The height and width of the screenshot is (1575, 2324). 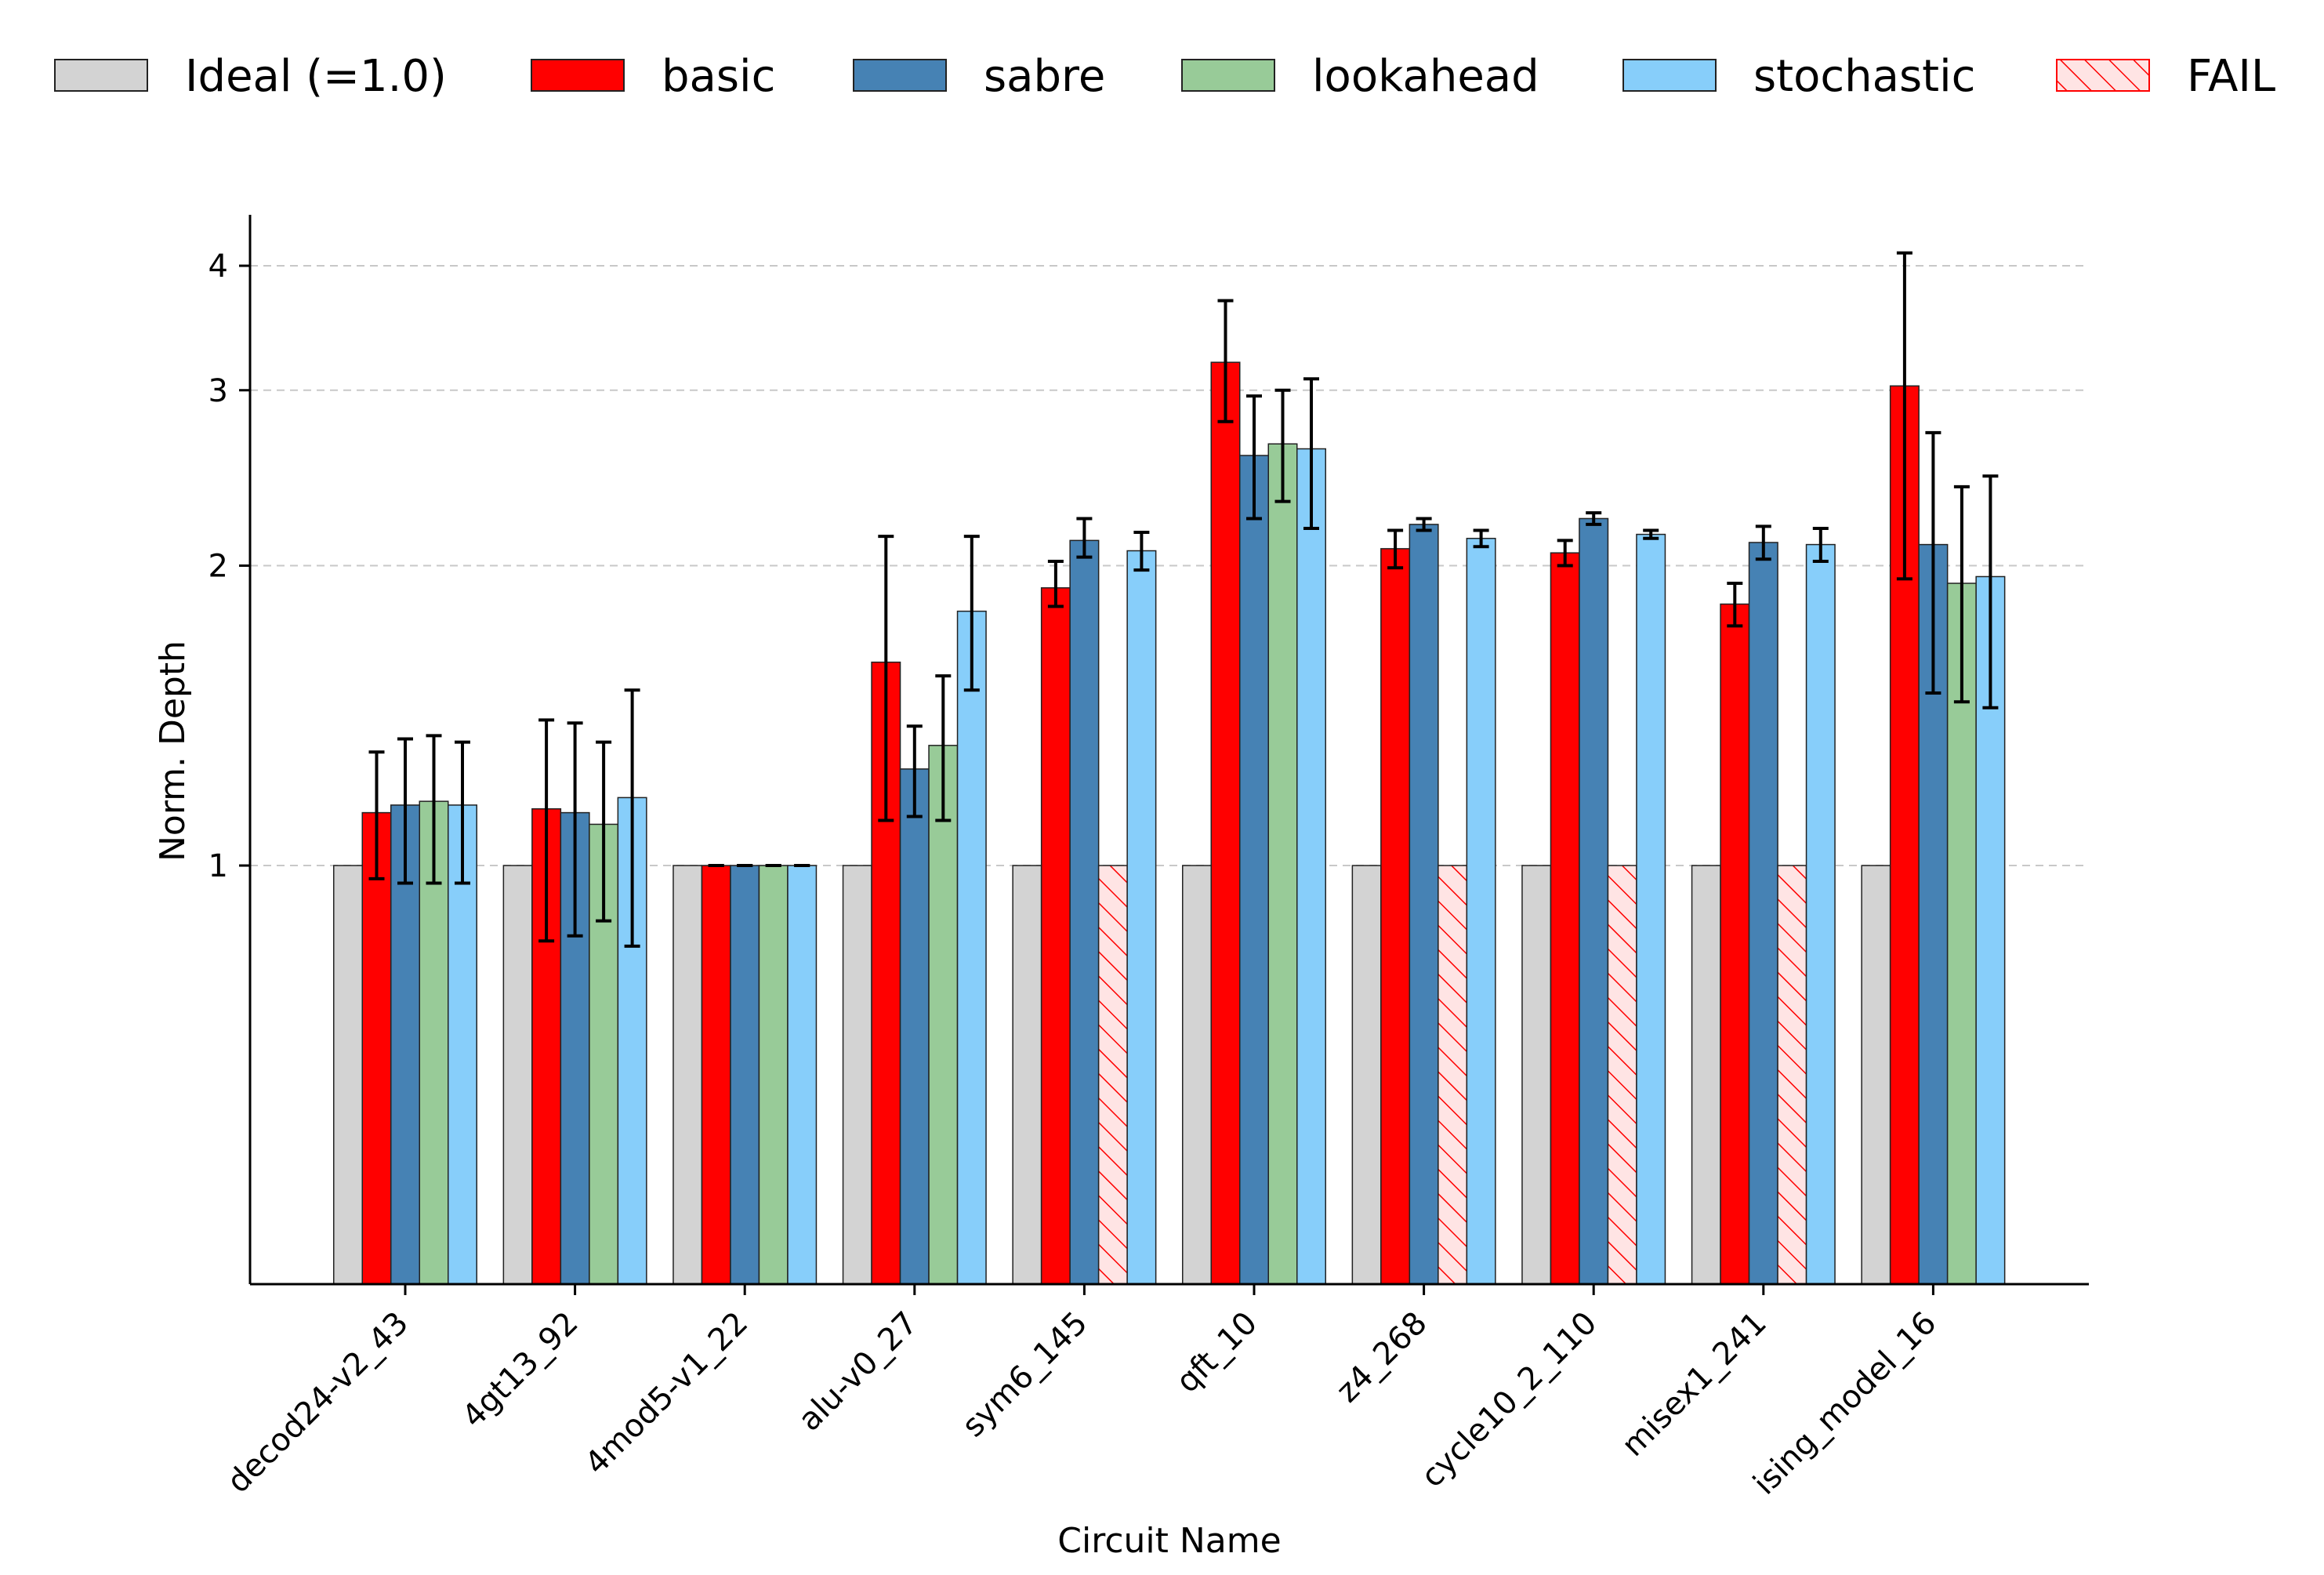 I want to click on legend-label: Ideal (=1.0), so click(x=316, y=76).